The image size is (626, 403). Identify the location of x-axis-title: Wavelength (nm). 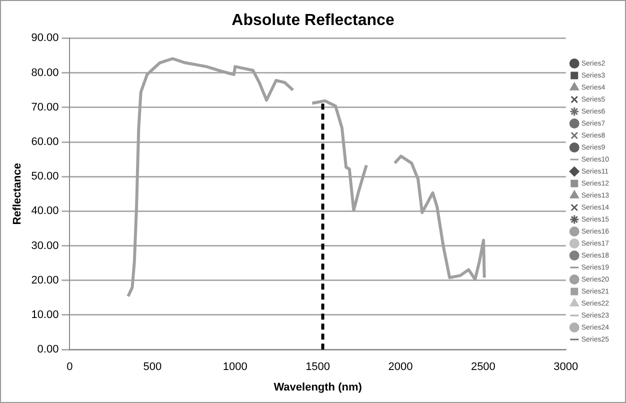
(318, 387).